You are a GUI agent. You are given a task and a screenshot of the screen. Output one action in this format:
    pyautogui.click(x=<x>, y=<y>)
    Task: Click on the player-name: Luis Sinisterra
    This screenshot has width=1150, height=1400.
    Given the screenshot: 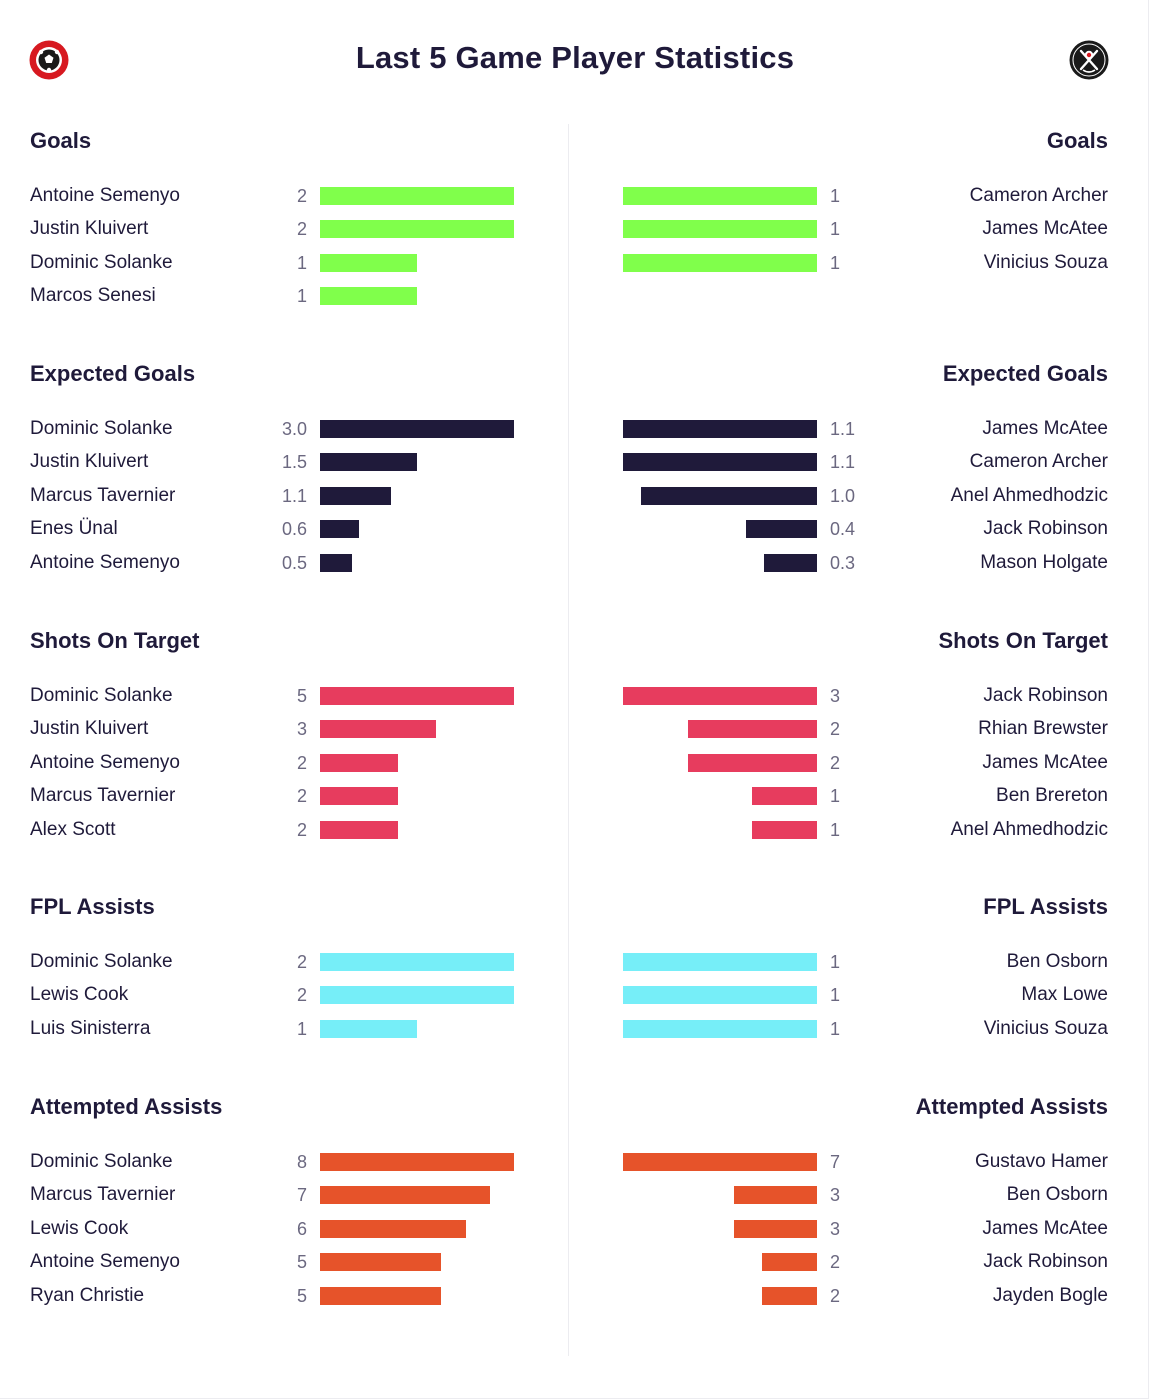 What is the action you would take?
    pyautogui.click(x=90, y=1028)
    